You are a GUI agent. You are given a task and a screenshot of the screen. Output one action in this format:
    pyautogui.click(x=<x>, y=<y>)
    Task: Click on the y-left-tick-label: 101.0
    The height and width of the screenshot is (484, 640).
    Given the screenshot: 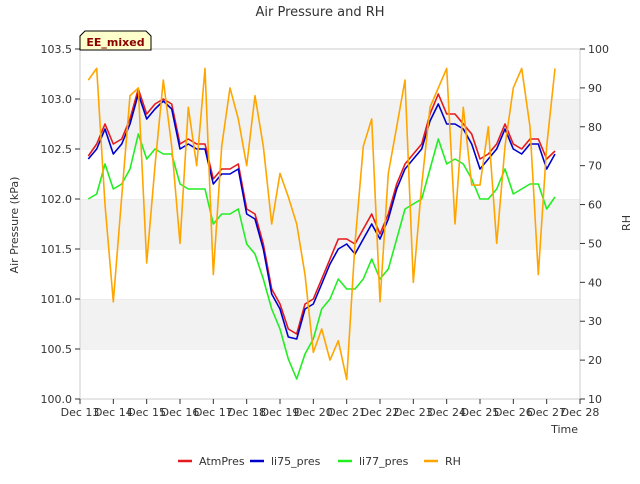 What is the action you would take?
    pyautogui.click(x=57, y=299)
    